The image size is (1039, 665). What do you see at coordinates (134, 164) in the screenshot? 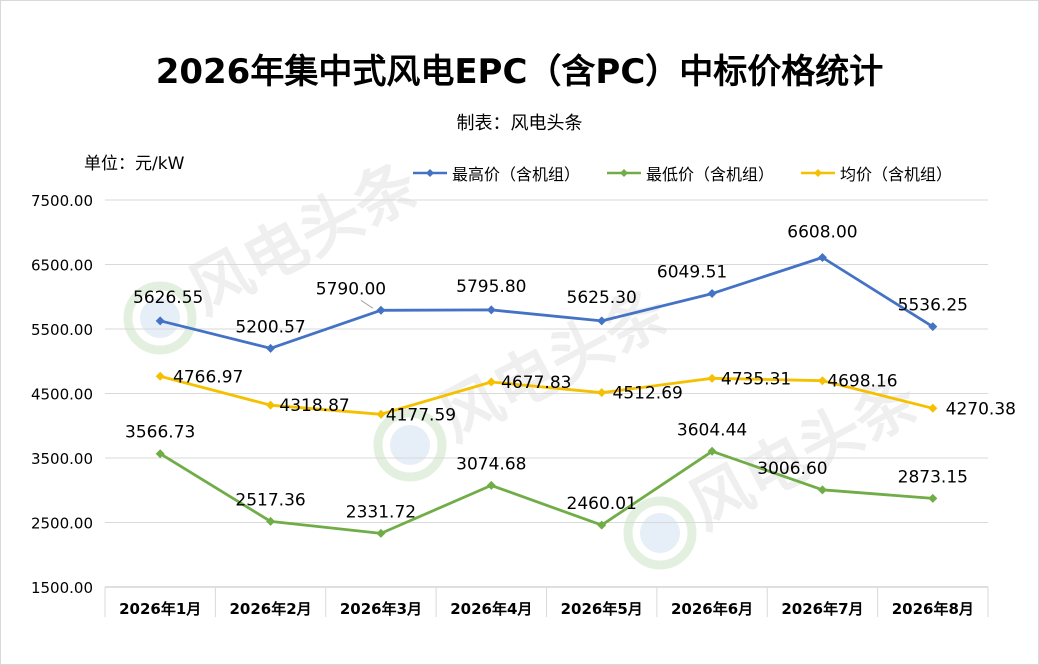
I see `unit-label: 单位：元/kW` at bounding box center [134, 164].